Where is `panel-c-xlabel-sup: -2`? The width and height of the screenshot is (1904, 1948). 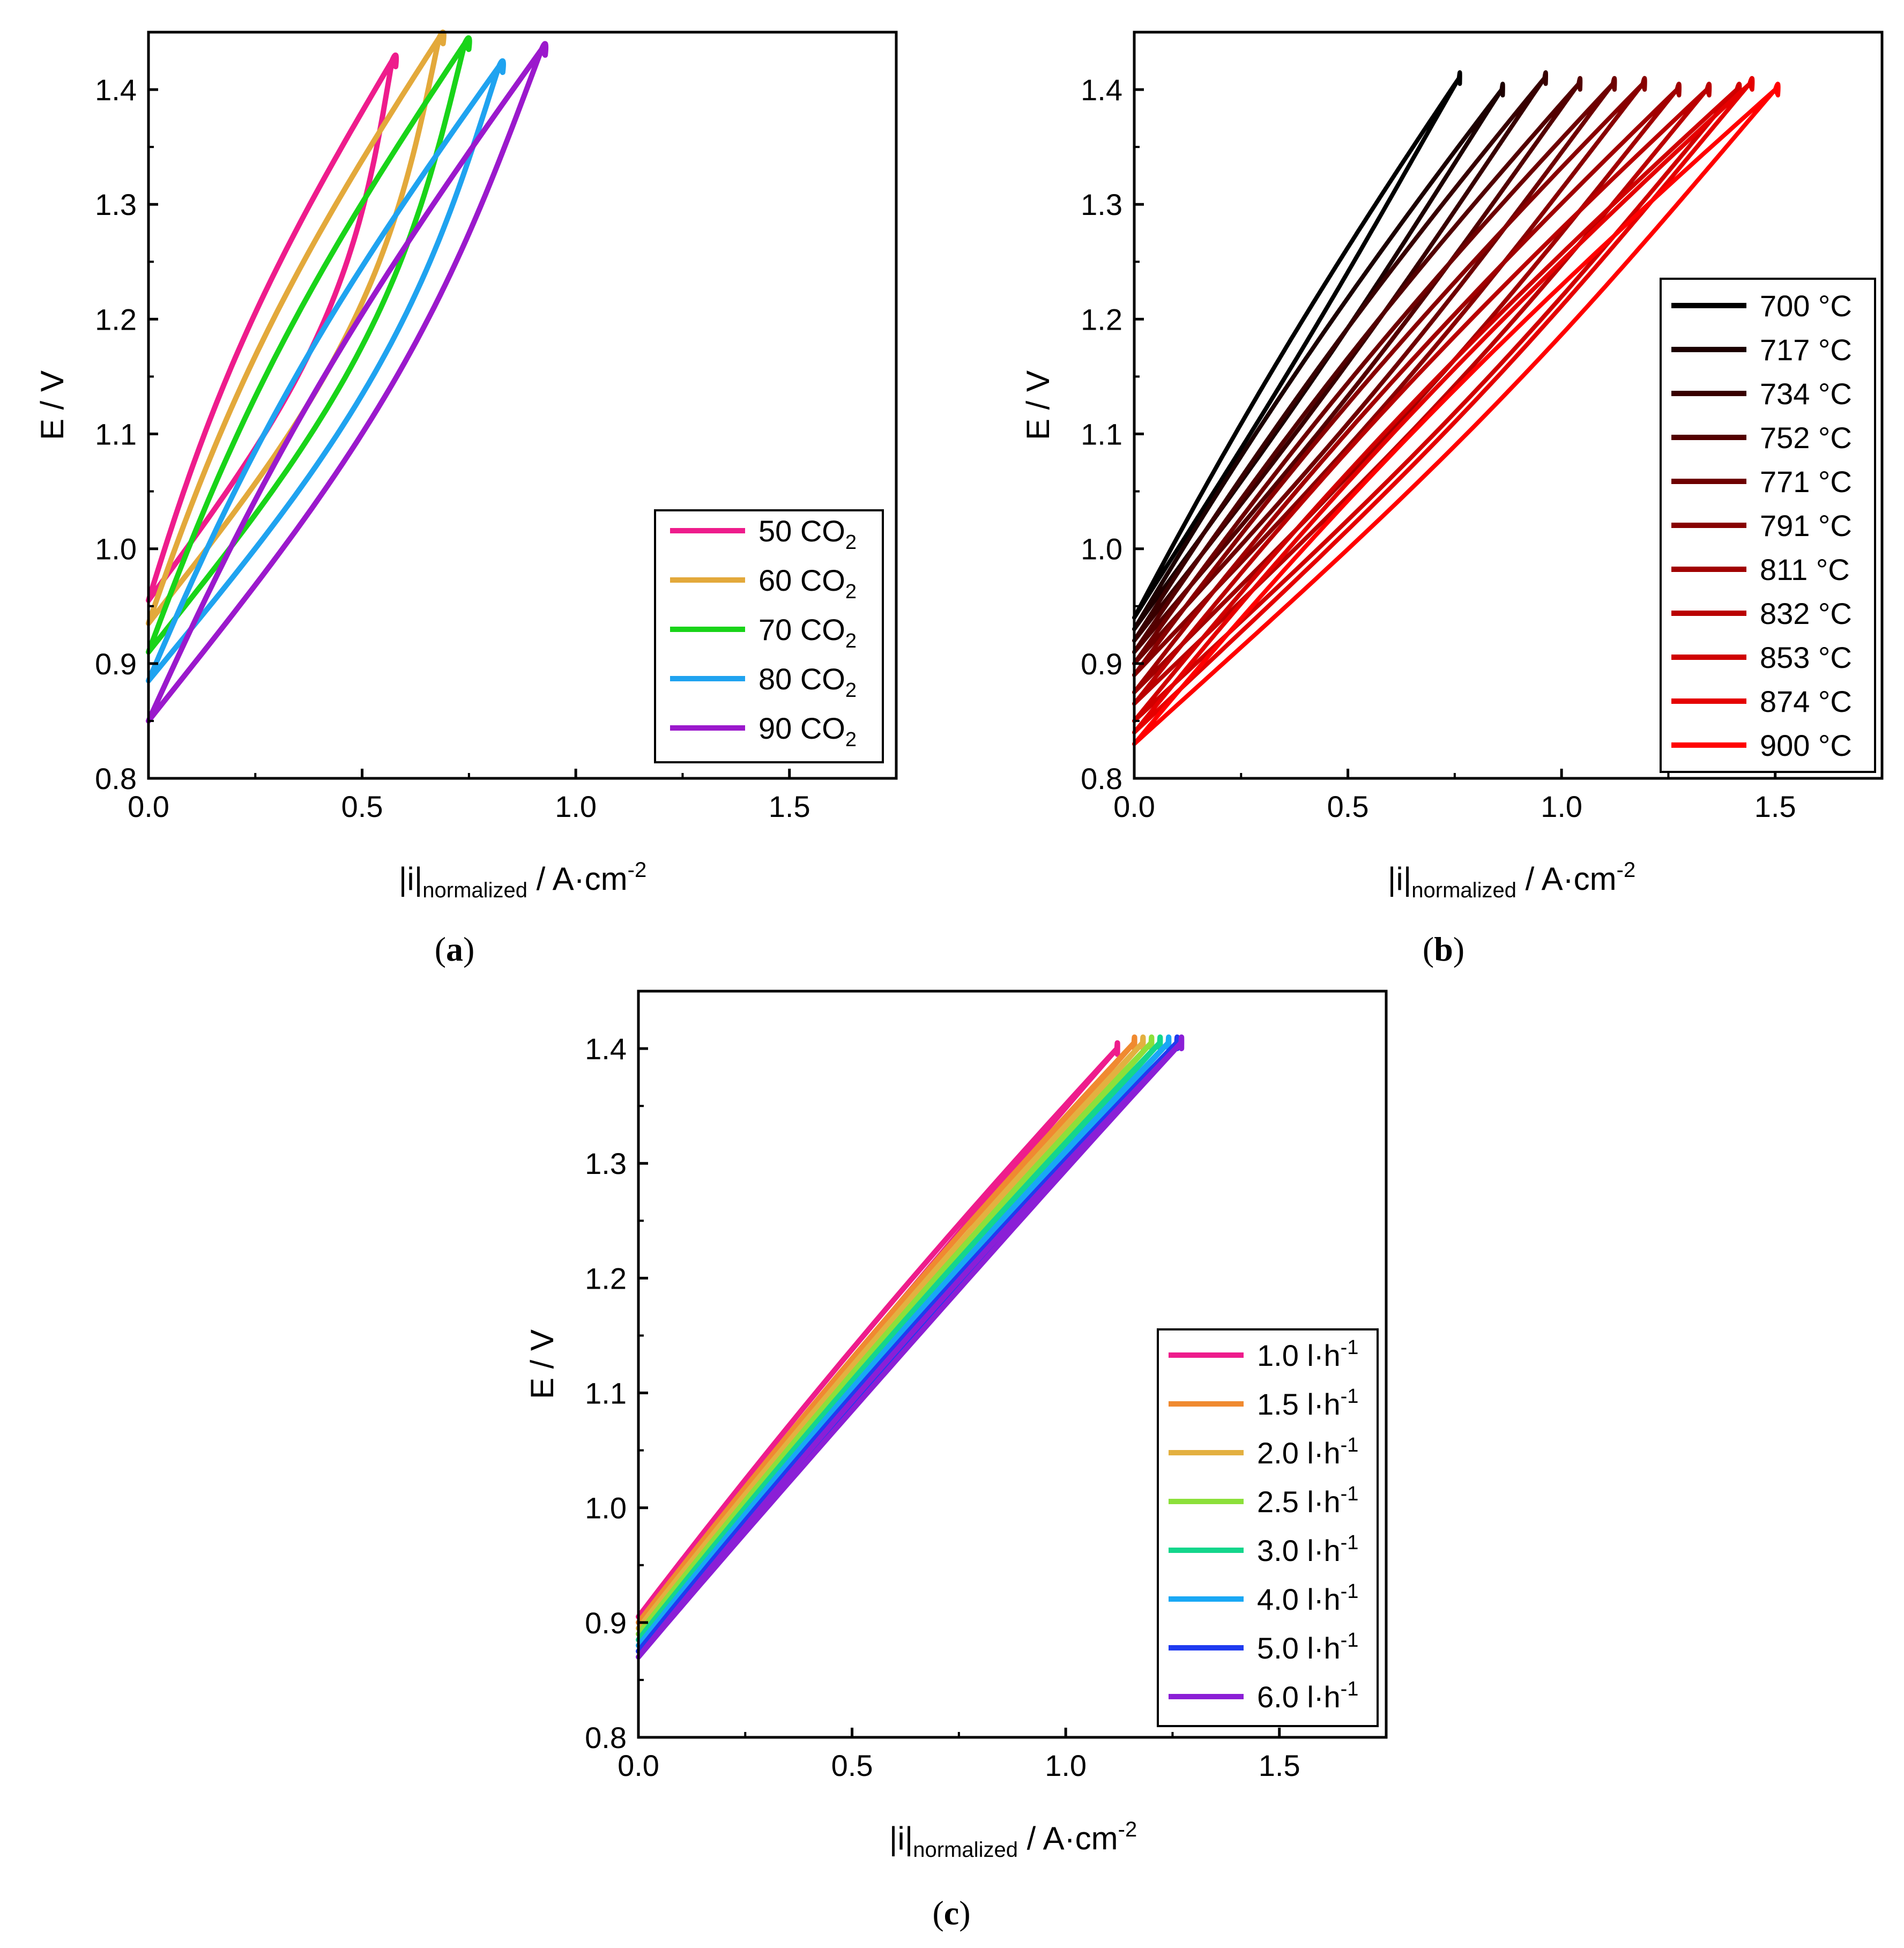
panel-c-xlabel-sup: -2 is located at coordinates (1127, 1830).